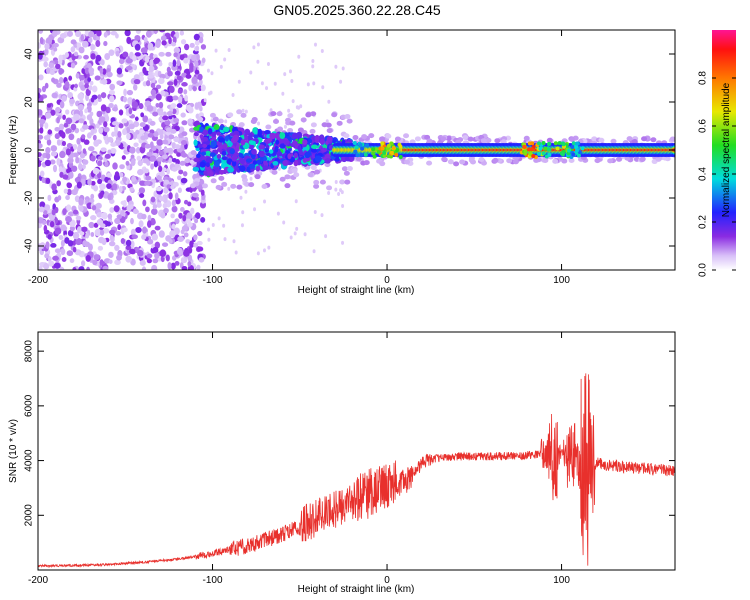 The image size is (750, 600). Describe the element at coordinates (29, 102) in the screenshot. I see `y-tick-label: 20` at that location.